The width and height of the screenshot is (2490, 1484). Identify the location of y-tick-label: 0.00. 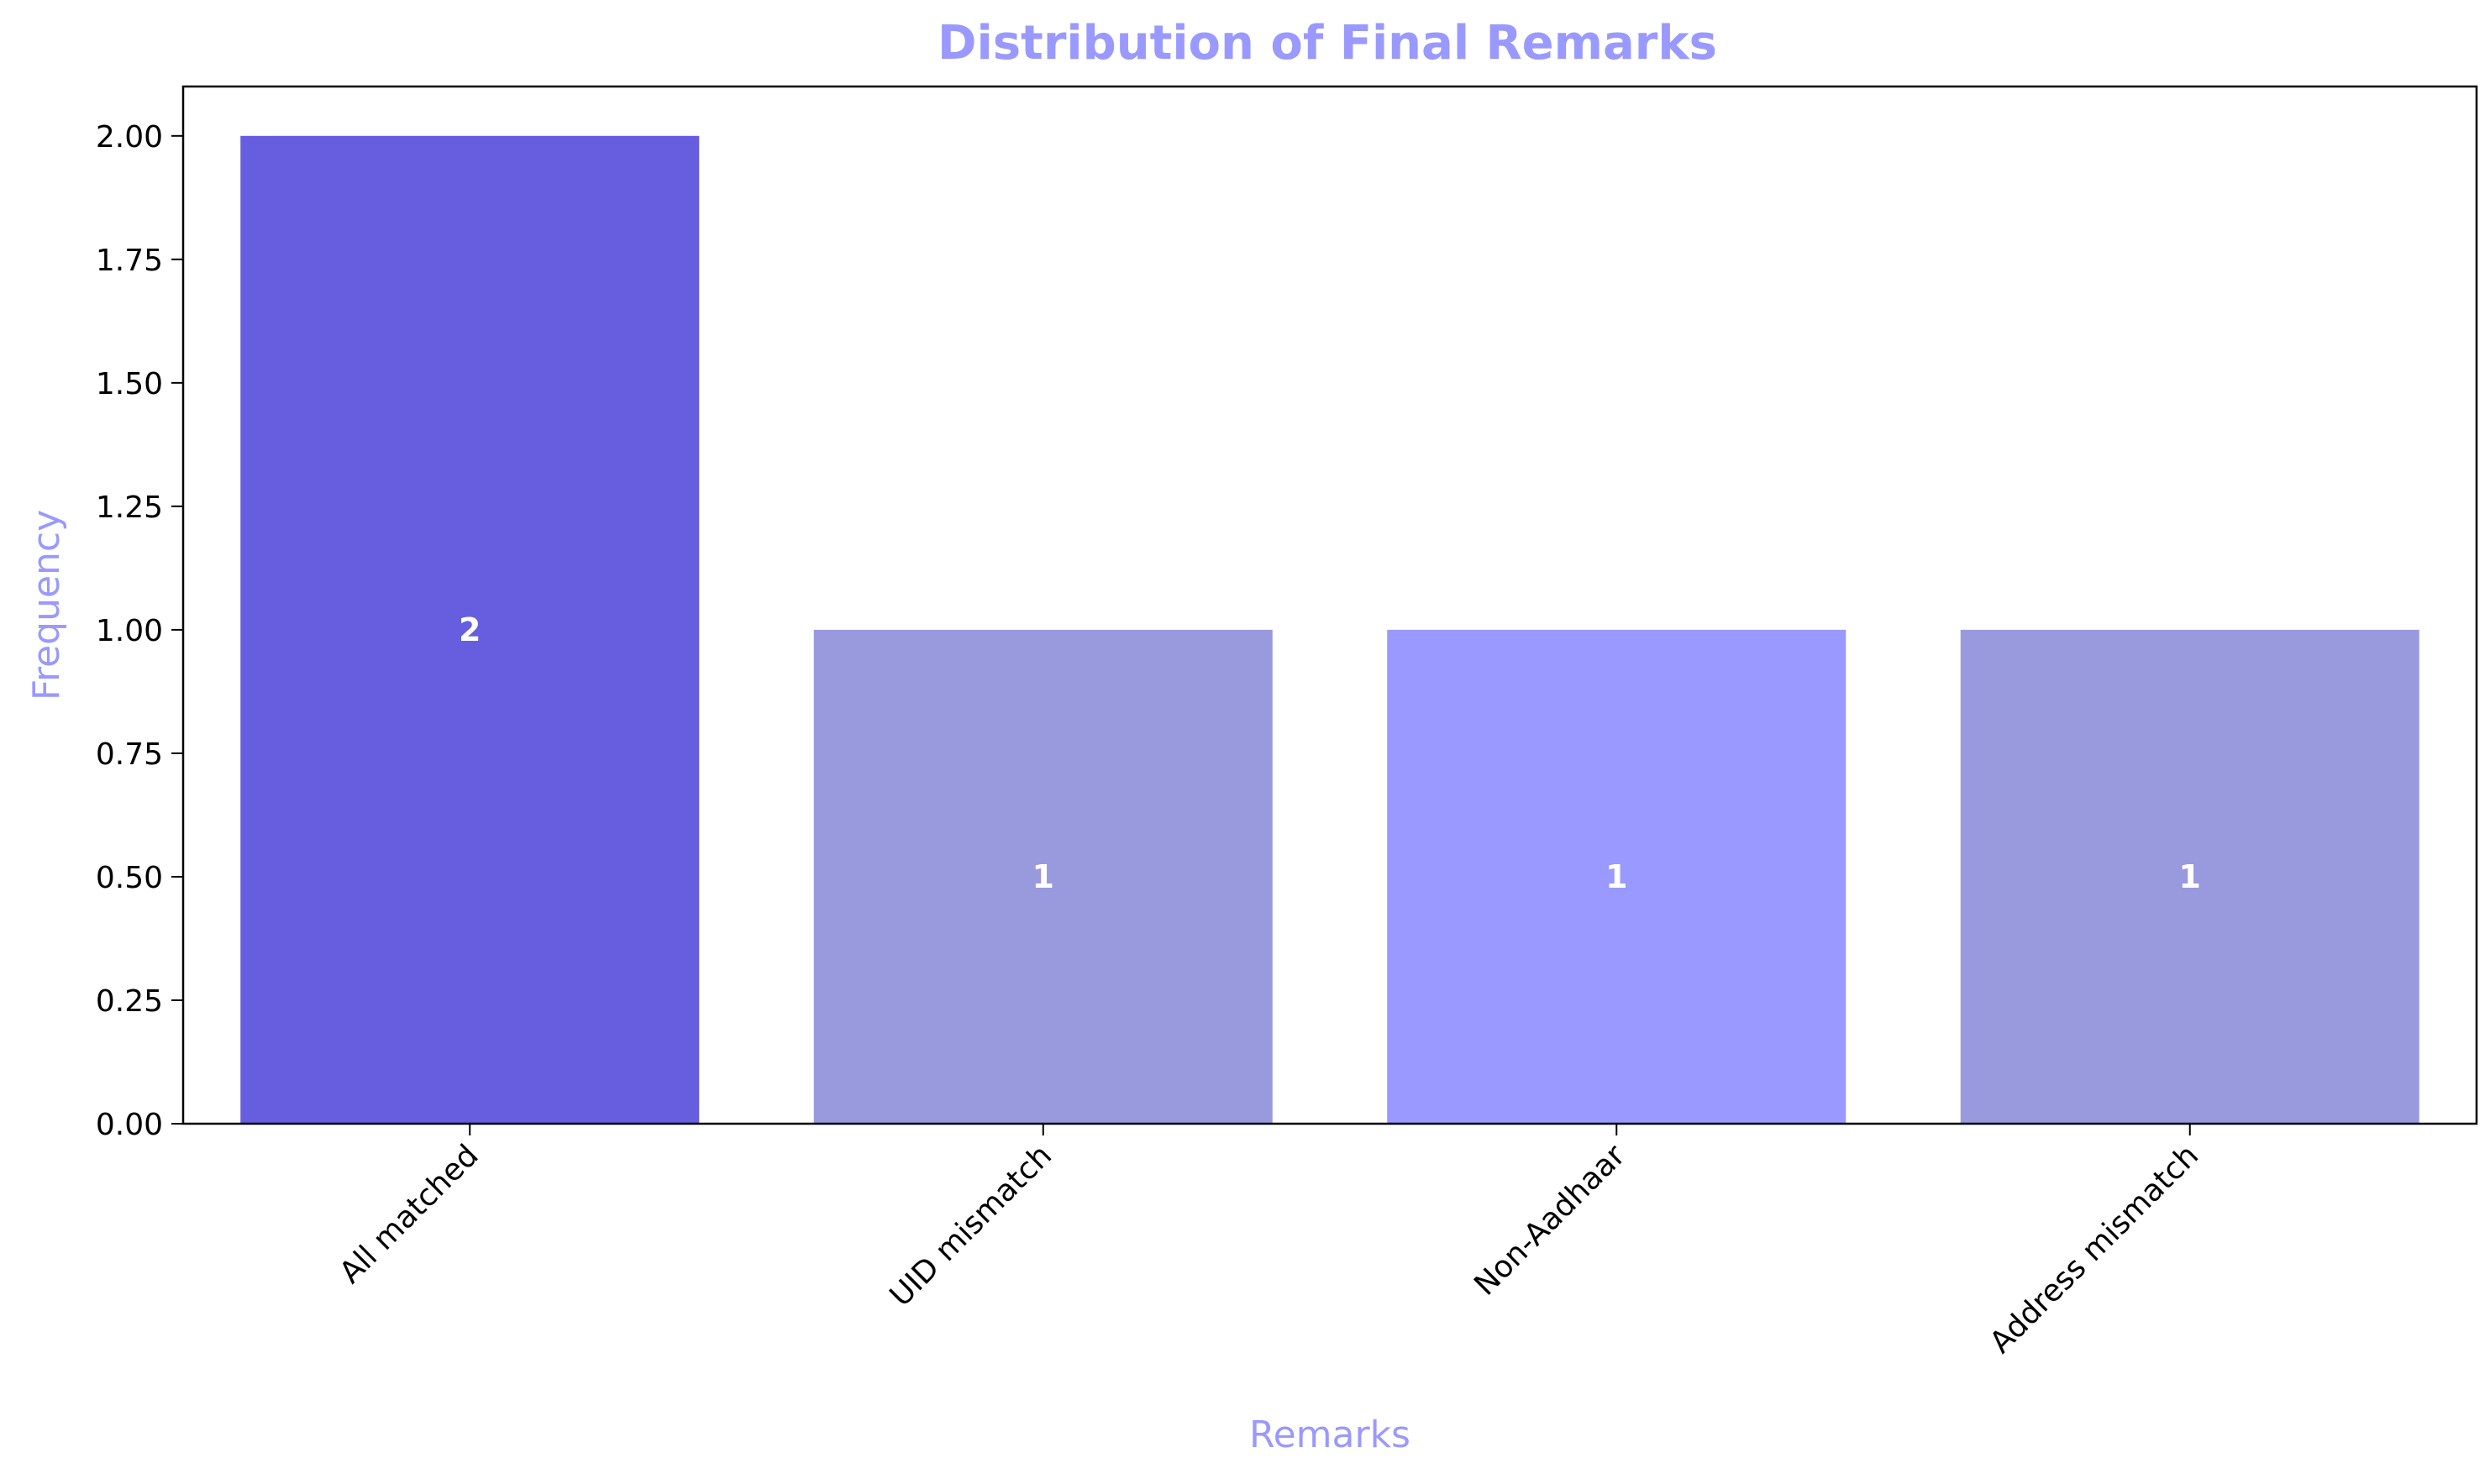
(130, 1125).